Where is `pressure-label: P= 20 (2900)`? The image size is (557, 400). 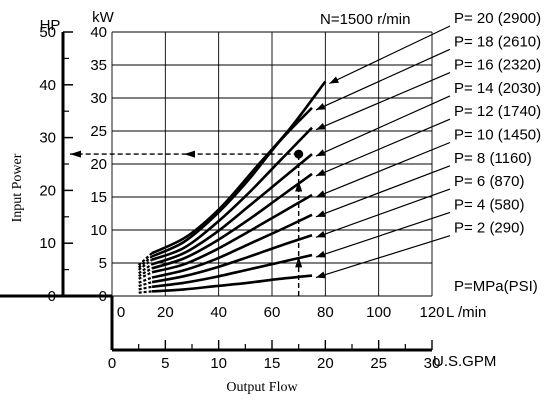
pressure-label: P= 20 (2900) is located at coordinates (497, 18).